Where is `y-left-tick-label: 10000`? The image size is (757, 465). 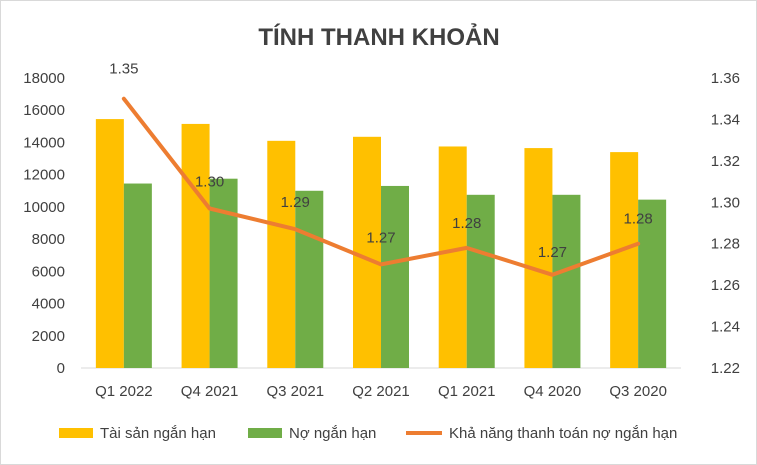
y-left-tick-label: 10000 is located at coordinates (44, 207).